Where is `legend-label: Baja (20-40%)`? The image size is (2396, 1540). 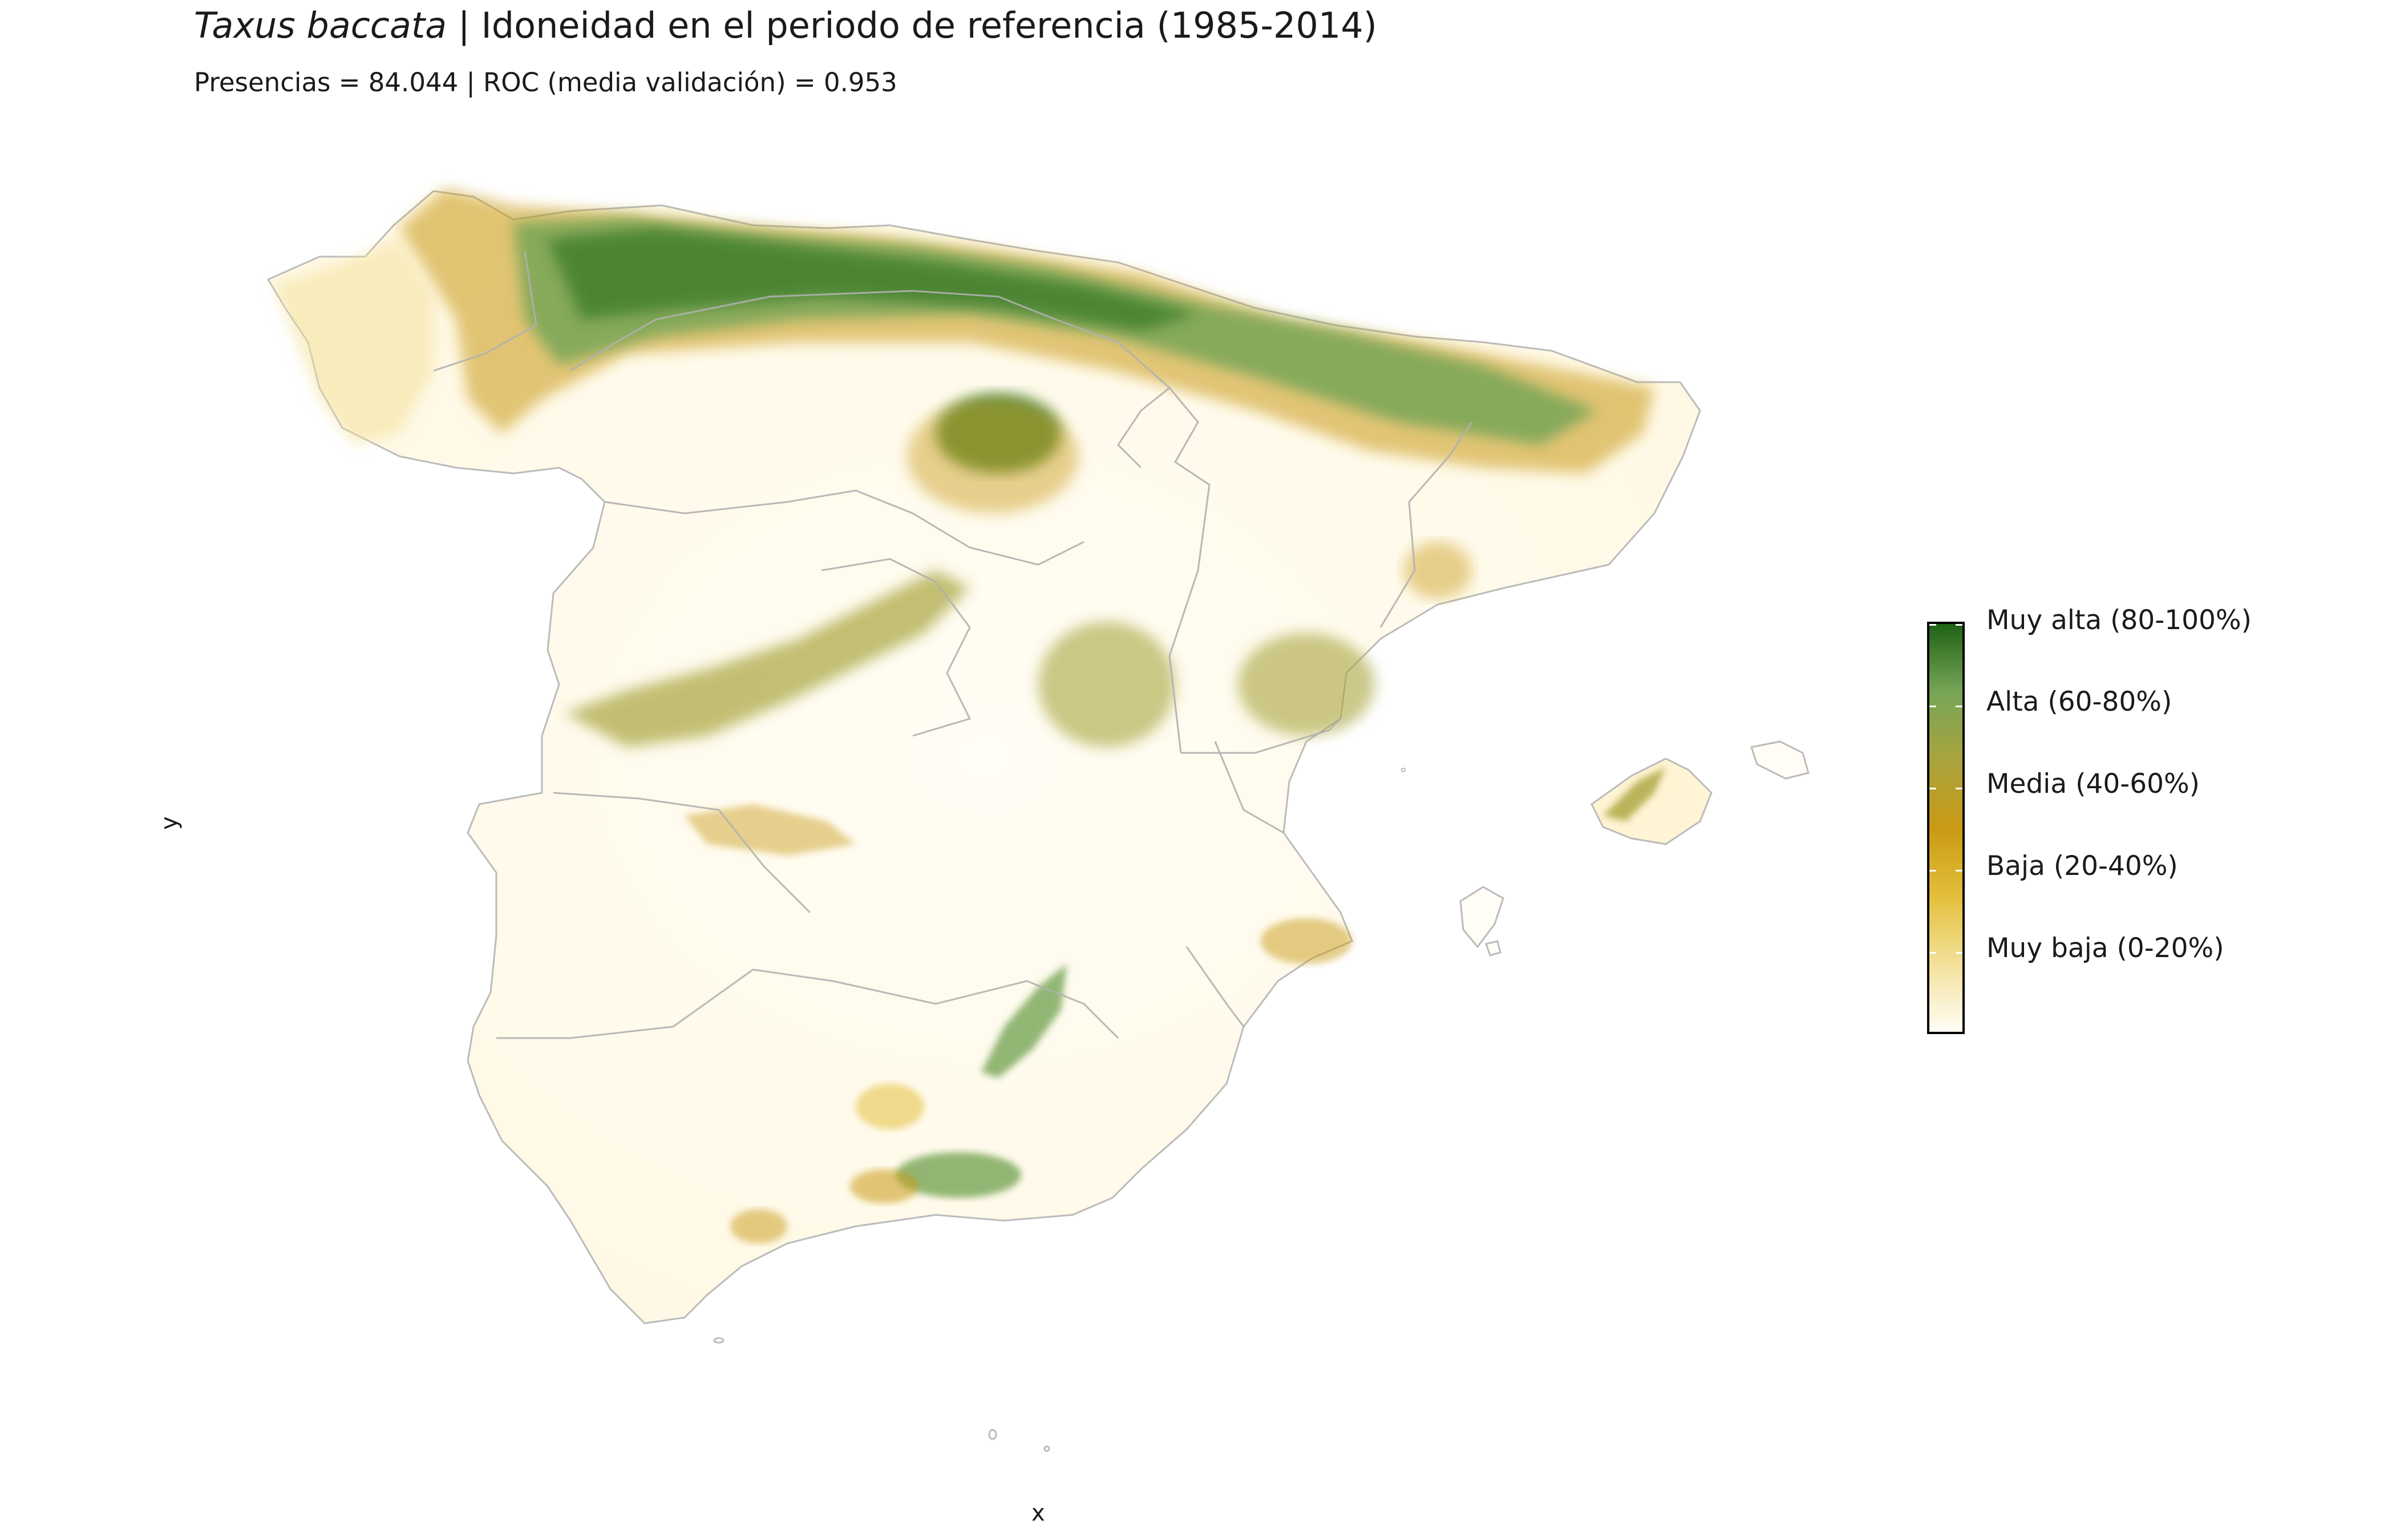 legend-label: Baja (20-40%) is located at coordinates (2082, 866).